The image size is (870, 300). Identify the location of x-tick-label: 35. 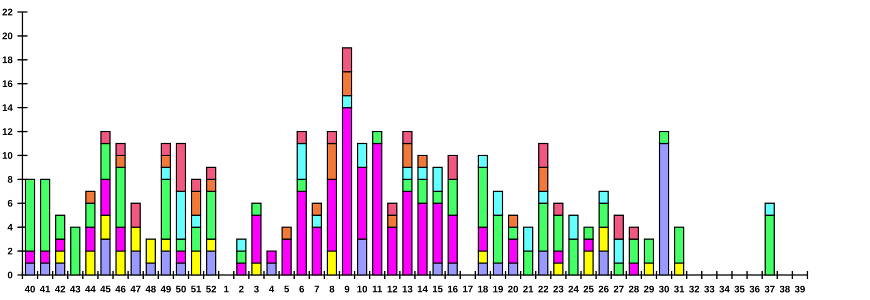
(739, 289).